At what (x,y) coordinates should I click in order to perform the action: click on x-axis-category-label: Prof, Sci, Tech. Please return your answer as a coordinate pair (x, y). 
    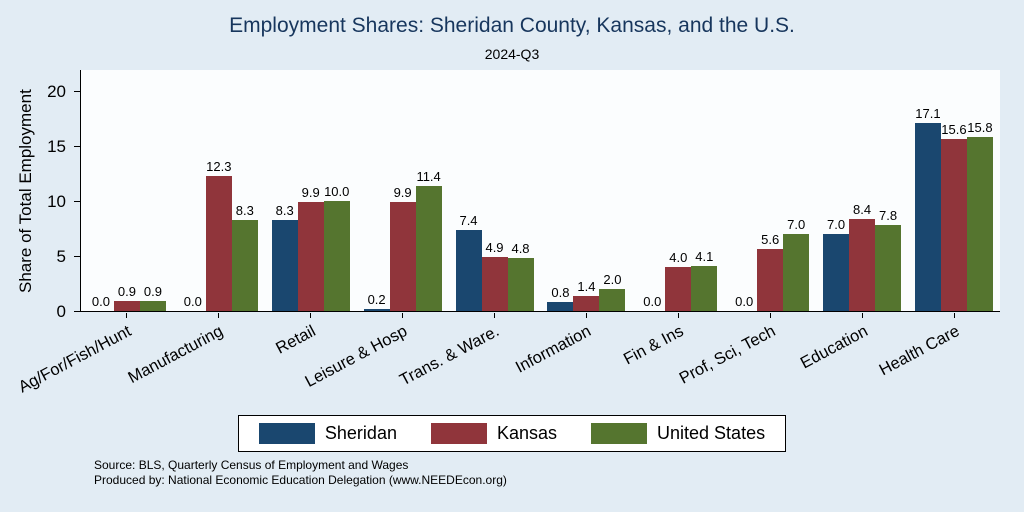
    Looking at the image, I should click on (727, 355).